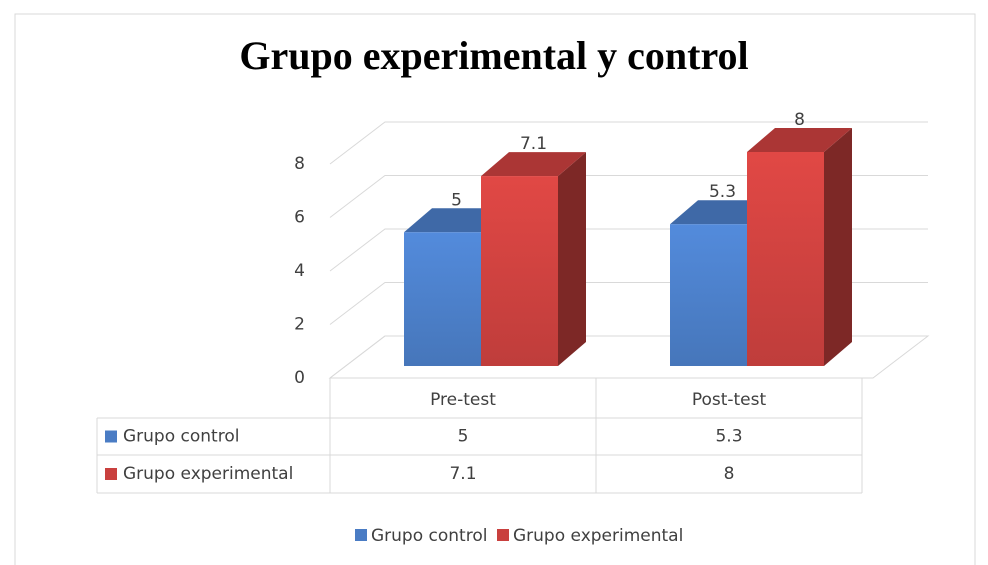 This screenshot has height=565, width=988. Describe the element at coordinates (299, 218) in the screenshot. I see `y-tick-label: 6` at that location.